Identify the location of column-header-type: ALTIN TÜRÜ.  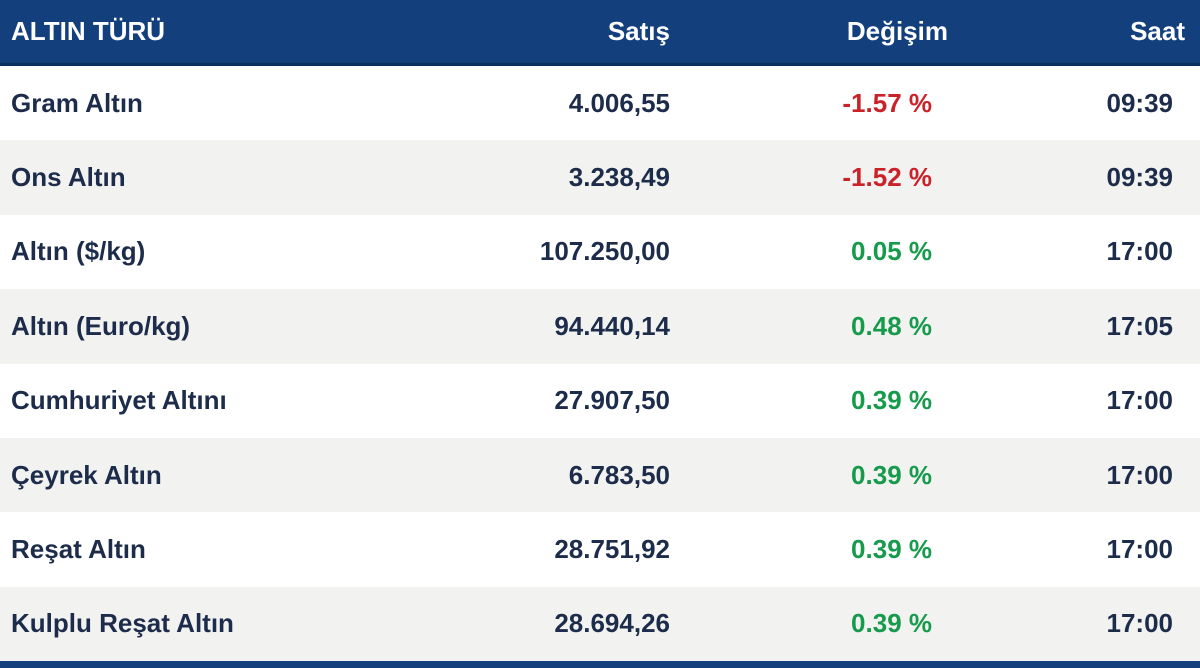
(88, 31).